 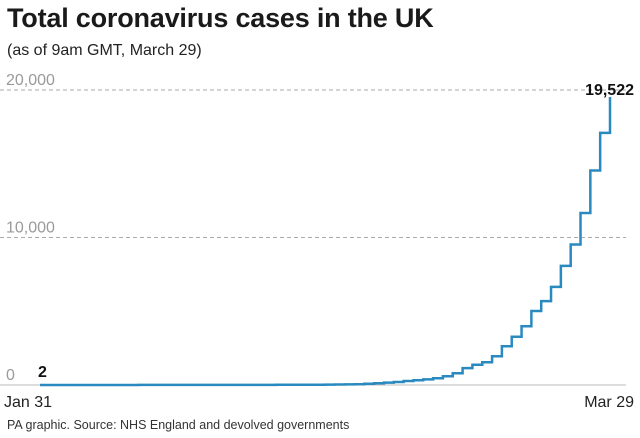 What do you see at coordinates (30, 80) in the screenshot?
I see `y-tick-label-2: 20,000` at bounding box center [30, 80].